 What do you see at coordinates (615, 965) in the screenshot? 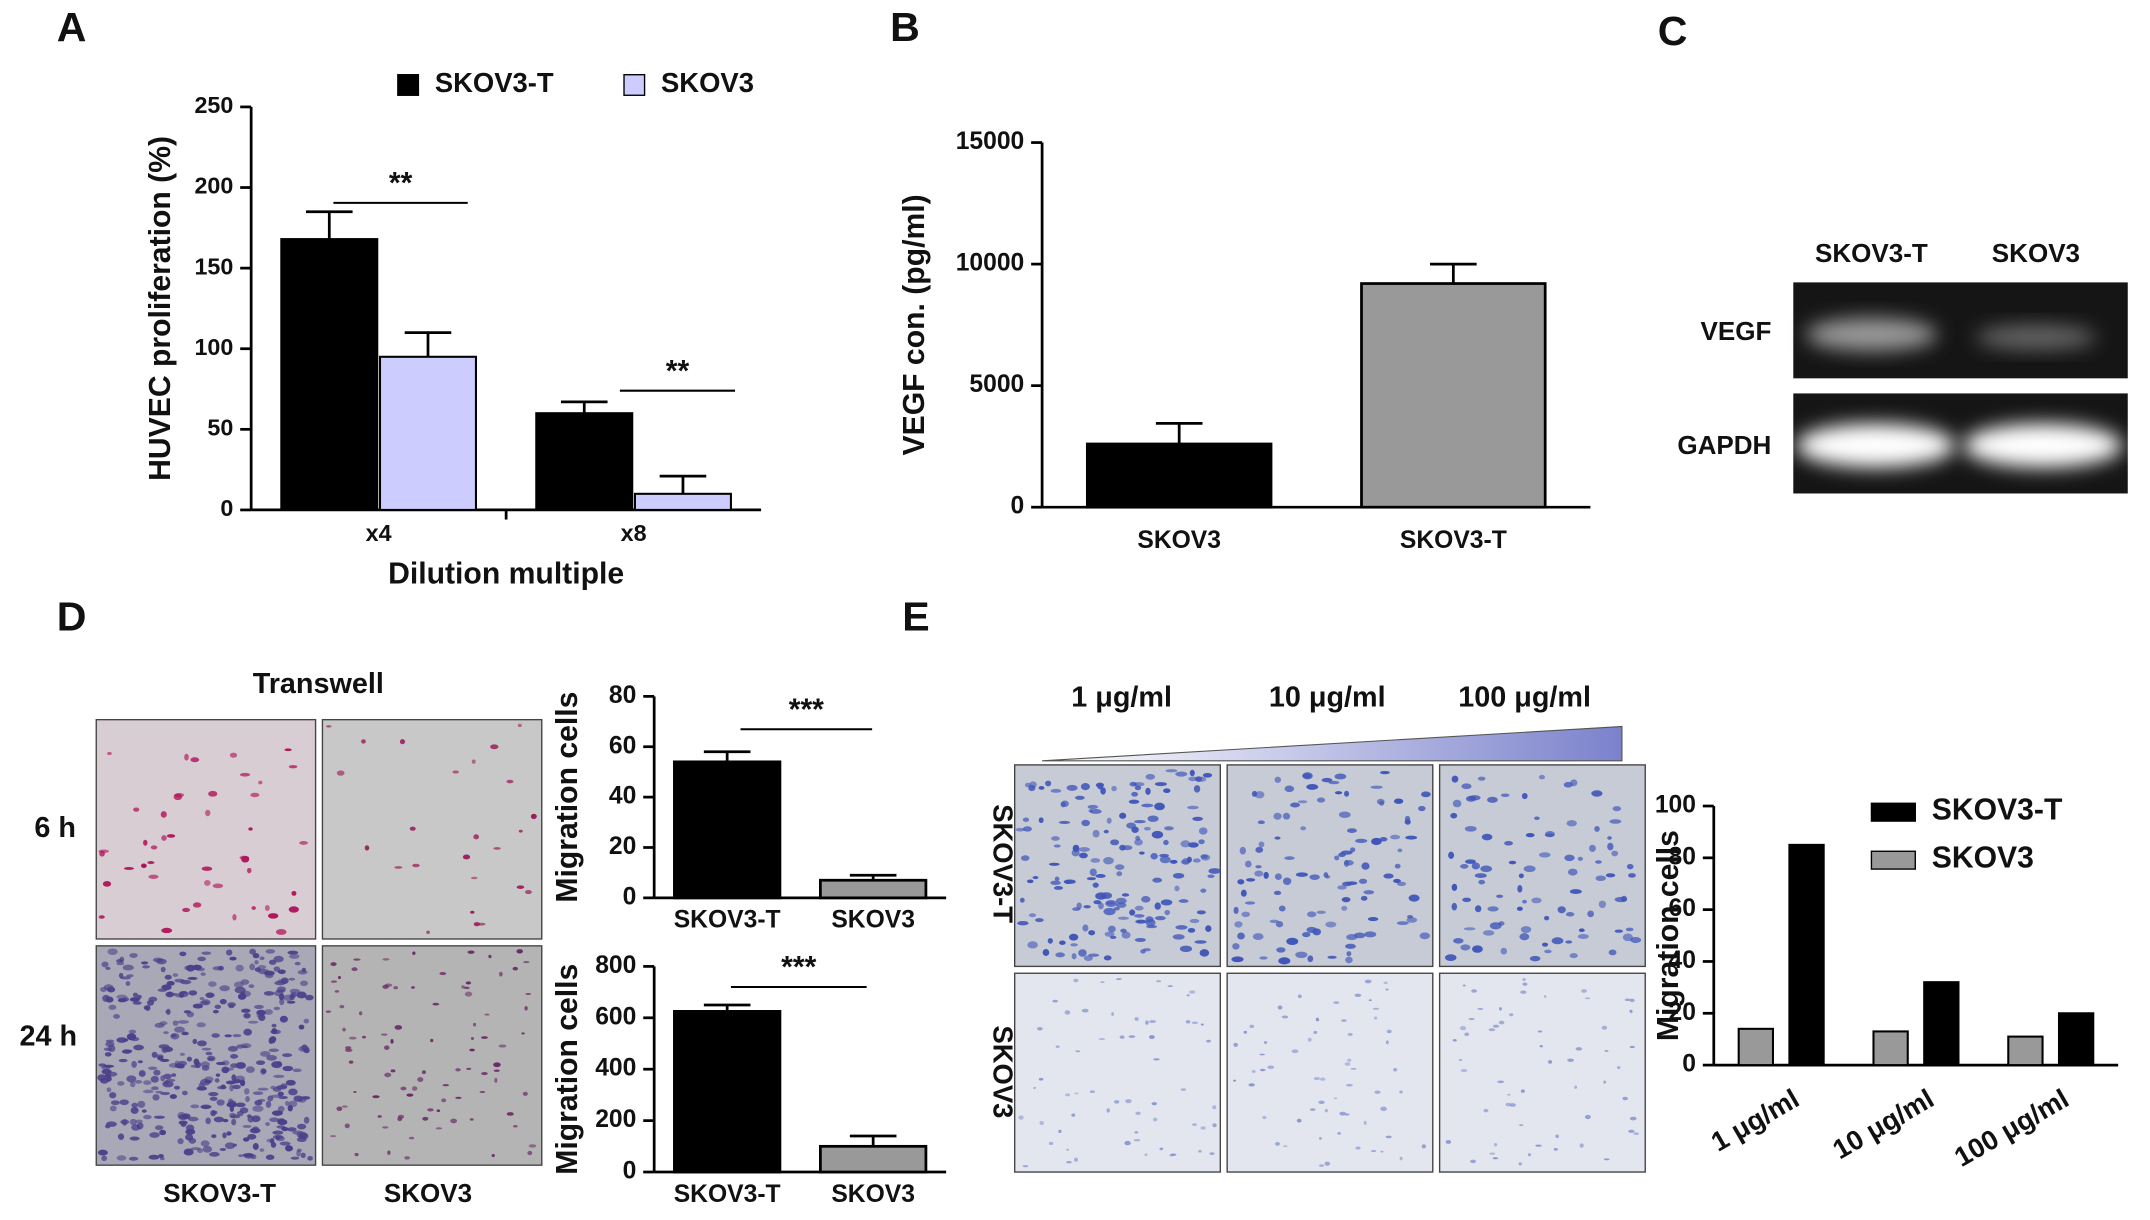
I see `y-tick-label: 800` at bounding box center [615, 965].